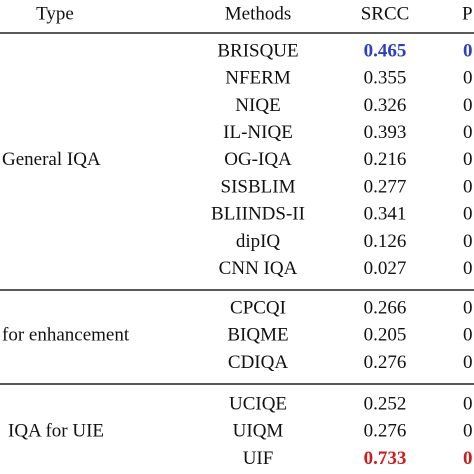 The image size is (474, 474). I want to click on method-name: dipIQ, so click(258, 241).